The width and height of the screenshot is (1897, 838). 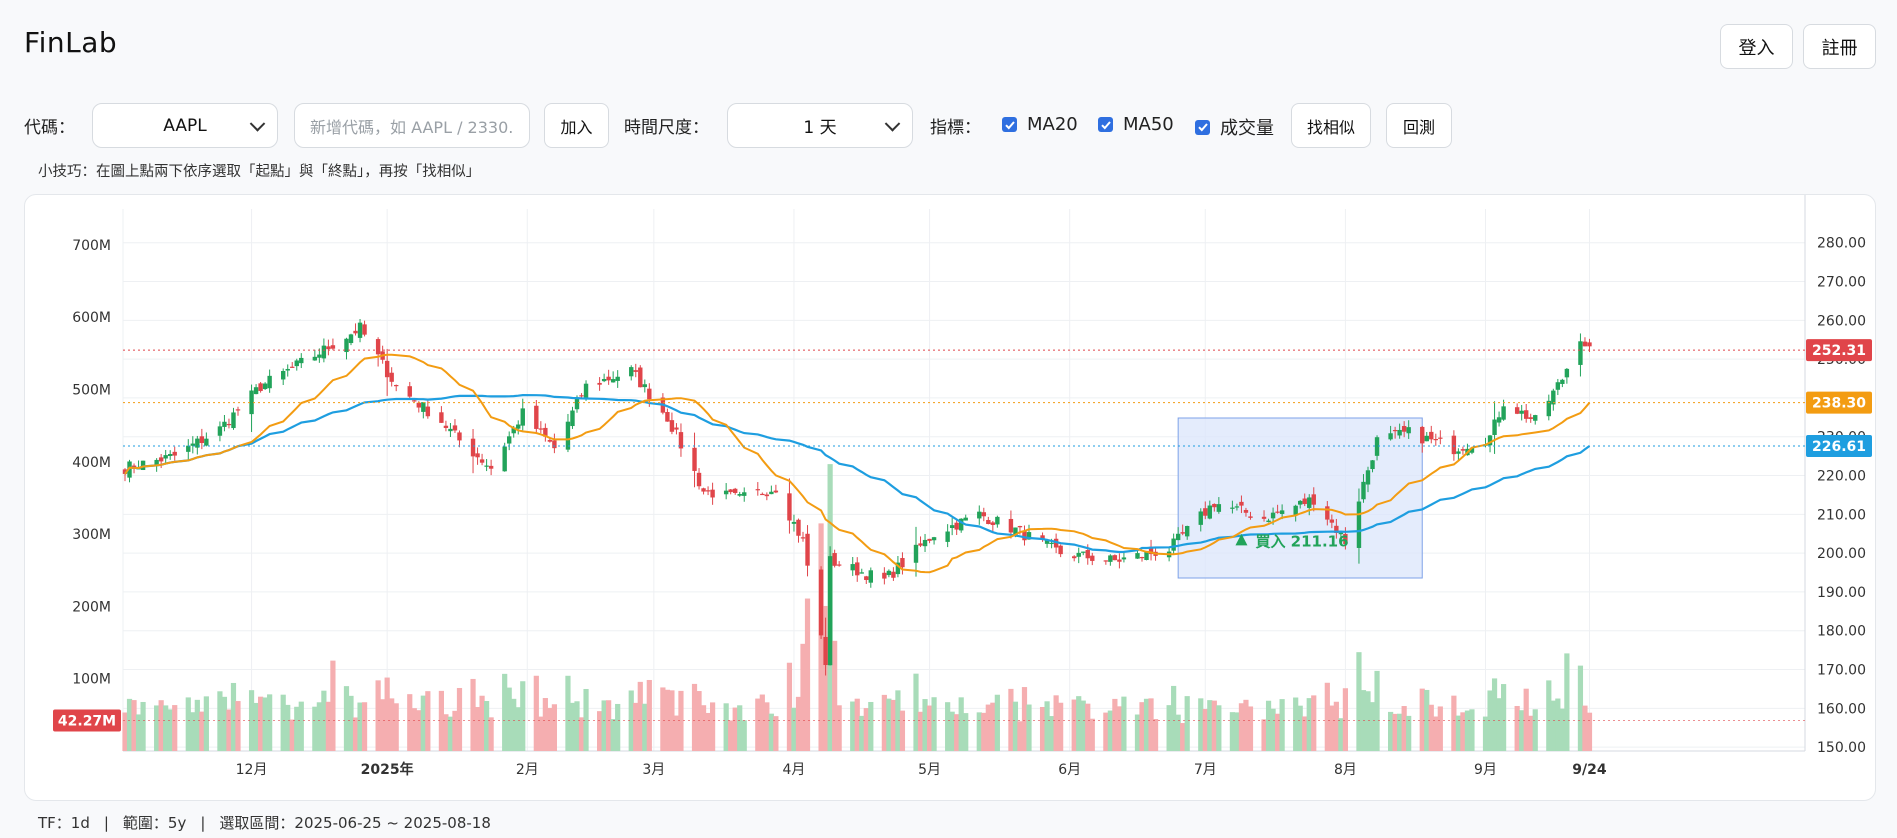 I want to click on time-tick-label: 2025年, so click(x=387, y=769).